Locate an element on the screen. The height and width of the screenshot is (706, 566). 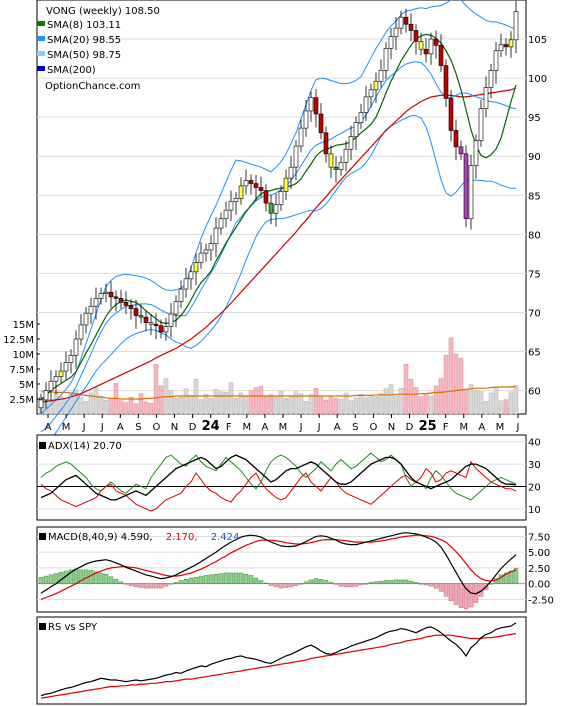
adx-minus-di-line is located at coordinates (278, 486).